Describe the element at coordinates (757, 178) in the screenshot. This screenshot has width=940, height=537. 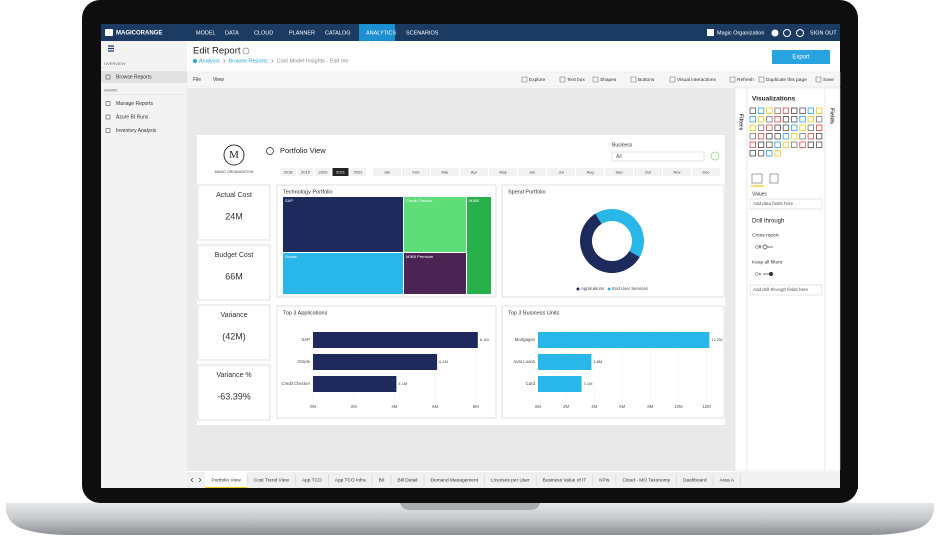
I see `fields-tab-icon` at that location.